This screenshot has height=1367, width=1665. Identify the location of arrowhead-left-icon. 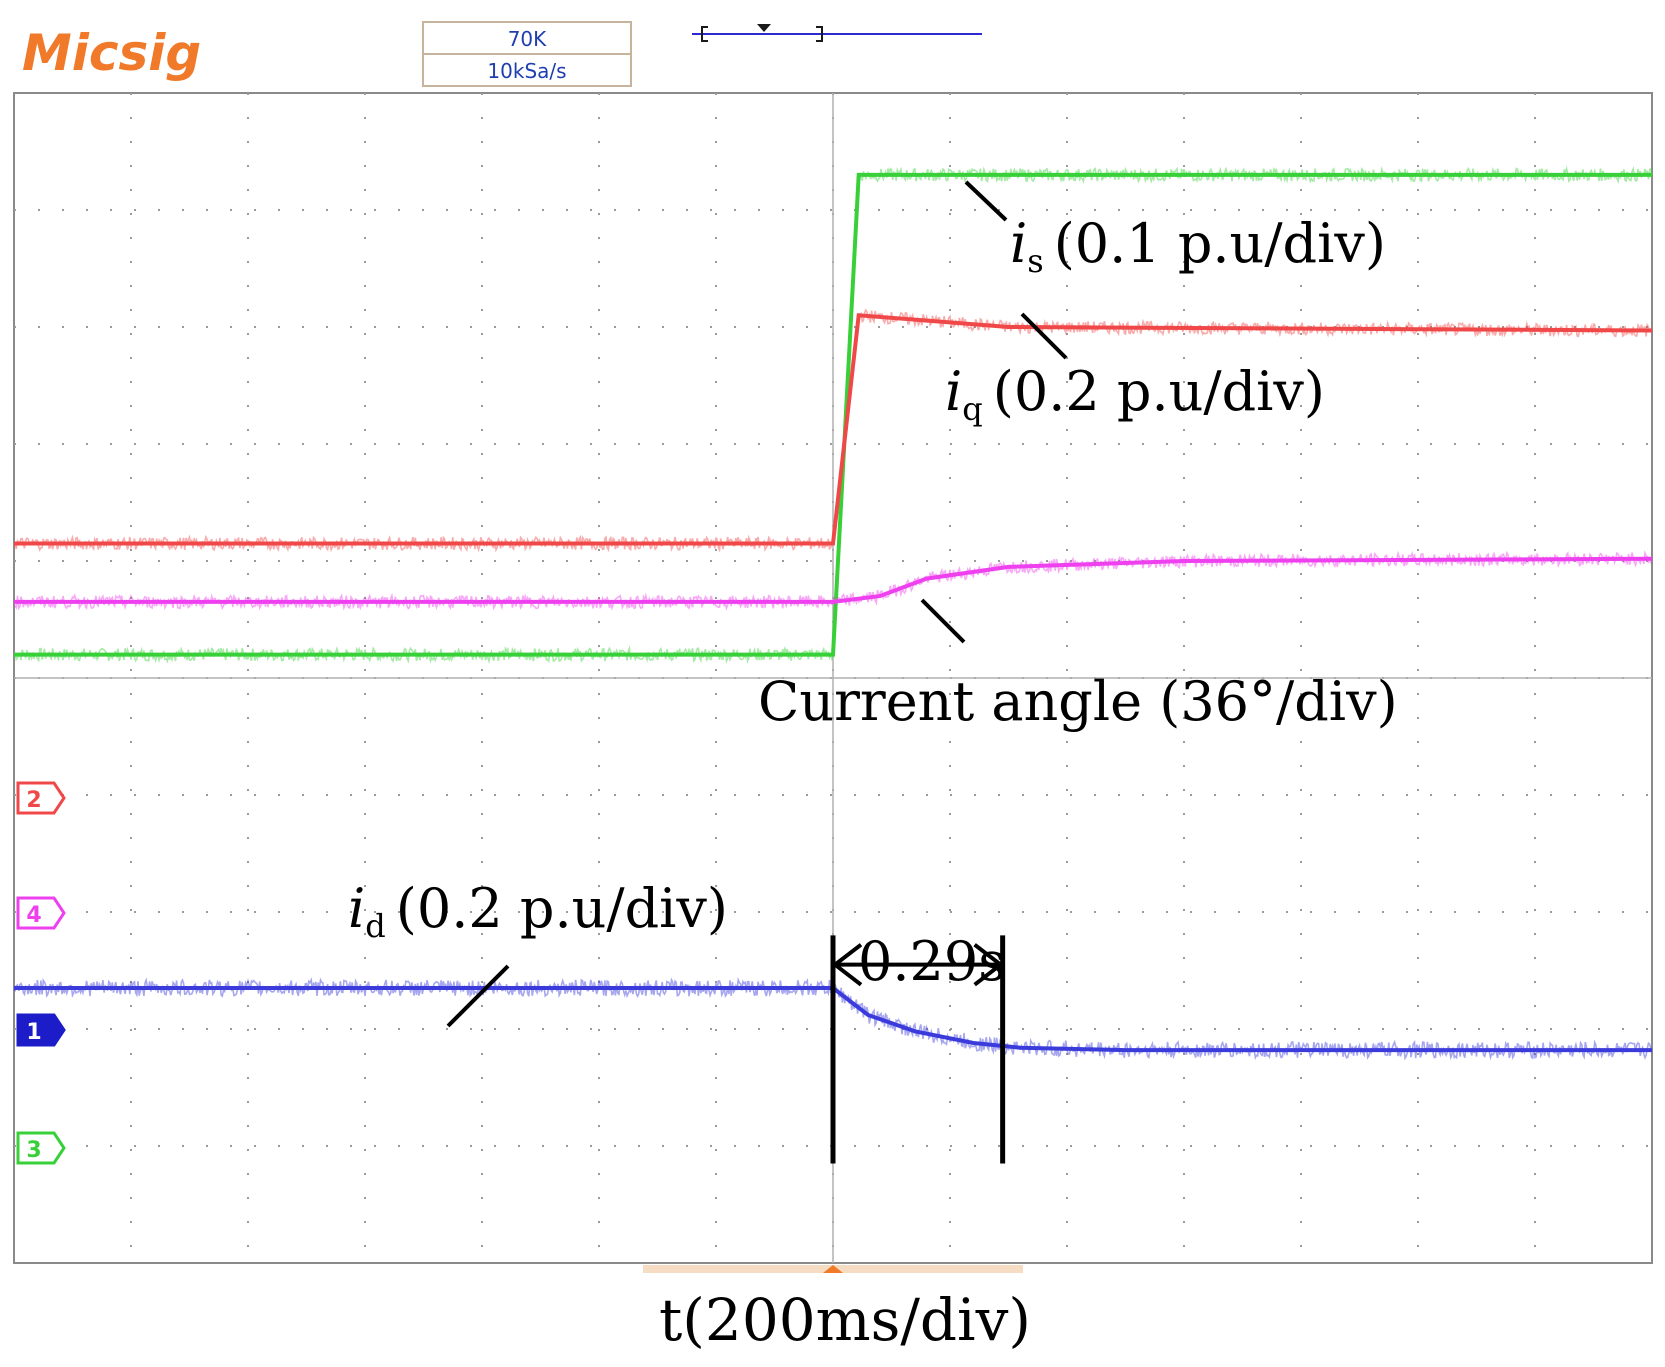
(847, 965).